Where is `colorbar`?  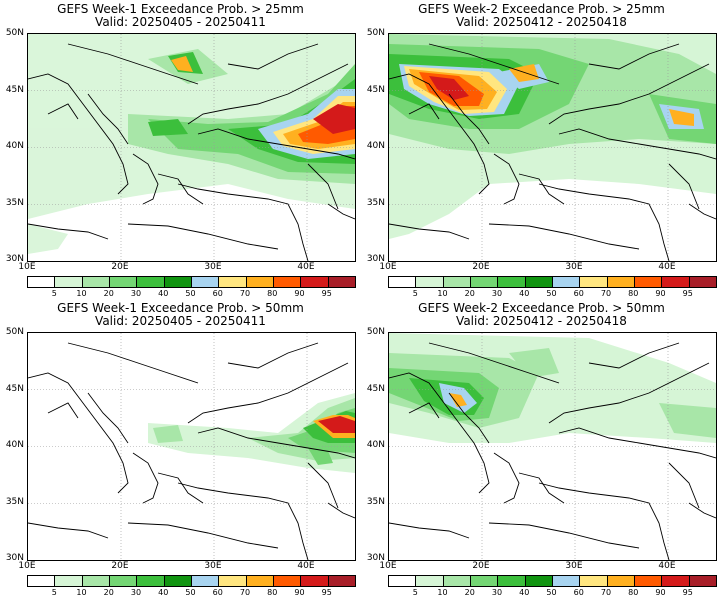 colorbar is located at coordinates (552, 282).